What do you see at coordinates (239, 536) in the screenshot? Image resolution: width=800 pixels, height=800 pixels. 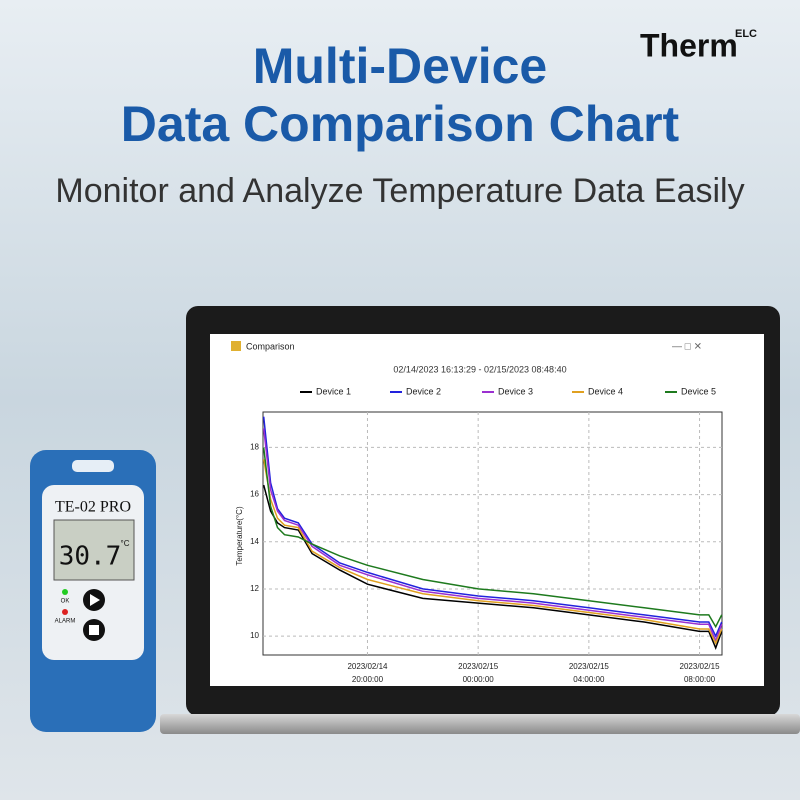 I see `y-axis-label: Temperature(°C)` at bounding box center [239, 536].